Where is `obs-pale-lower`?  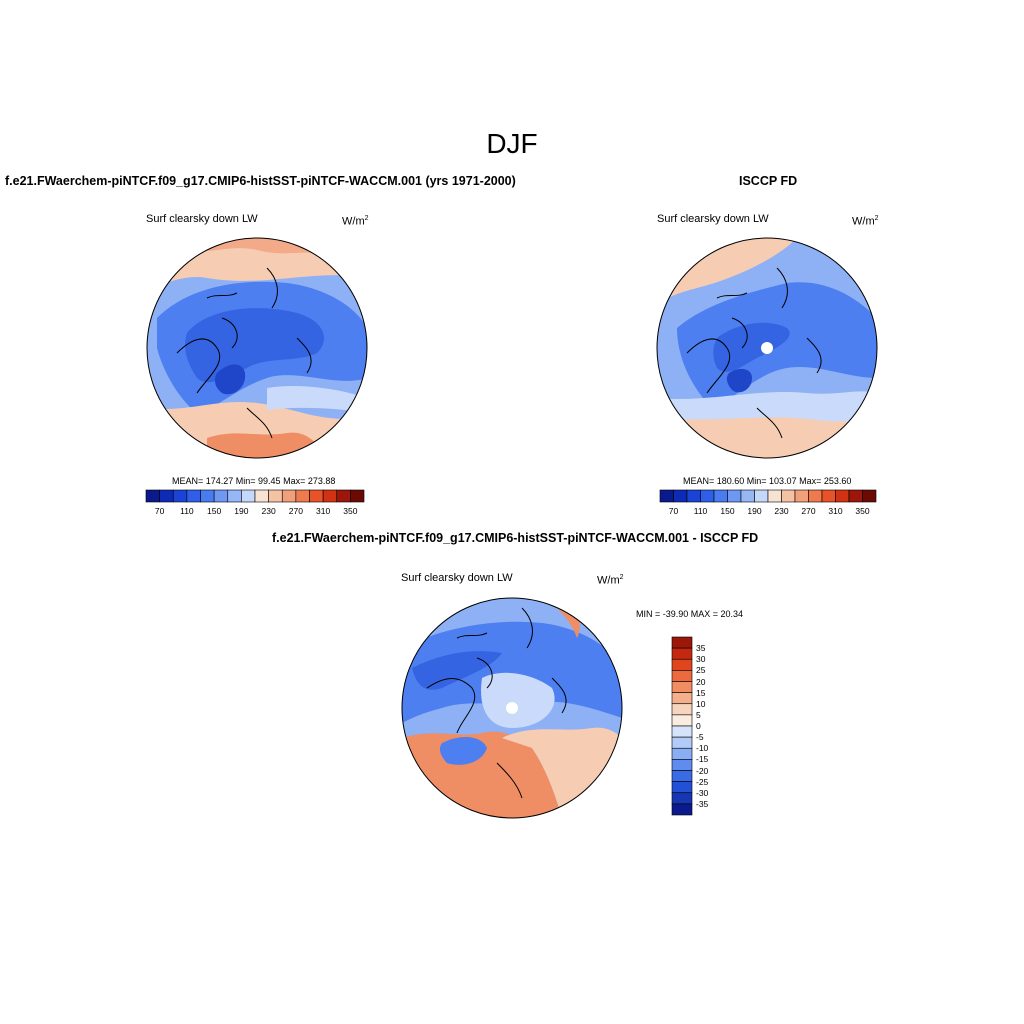
obs-pale-lower is located at coordinates (767, 409).